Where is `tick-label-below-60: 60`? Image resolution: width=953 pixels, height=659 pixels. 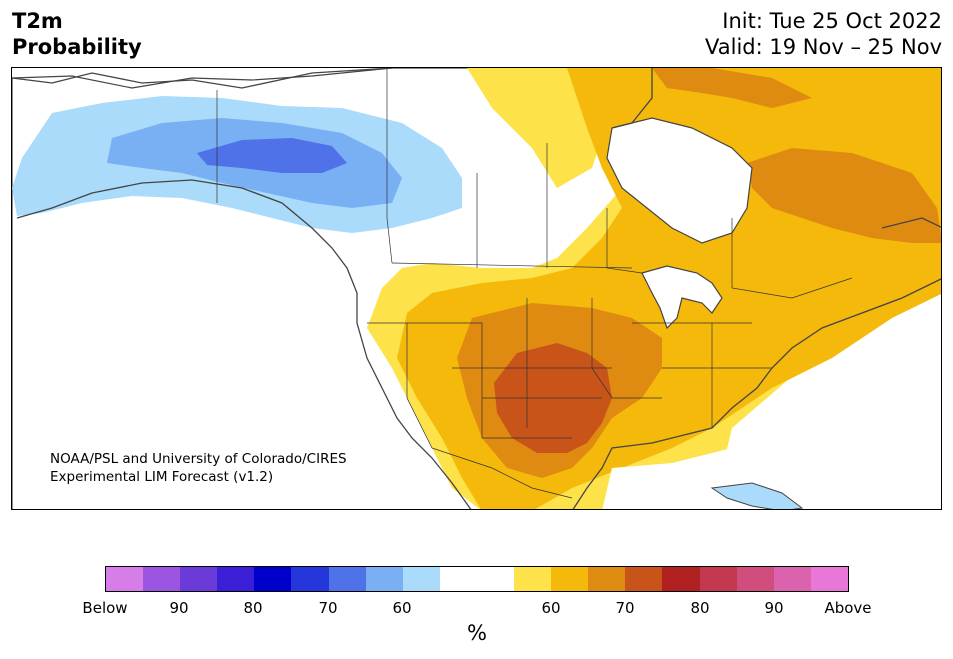
tick-label-below-60: 60 is located at coordinates (402, 608).